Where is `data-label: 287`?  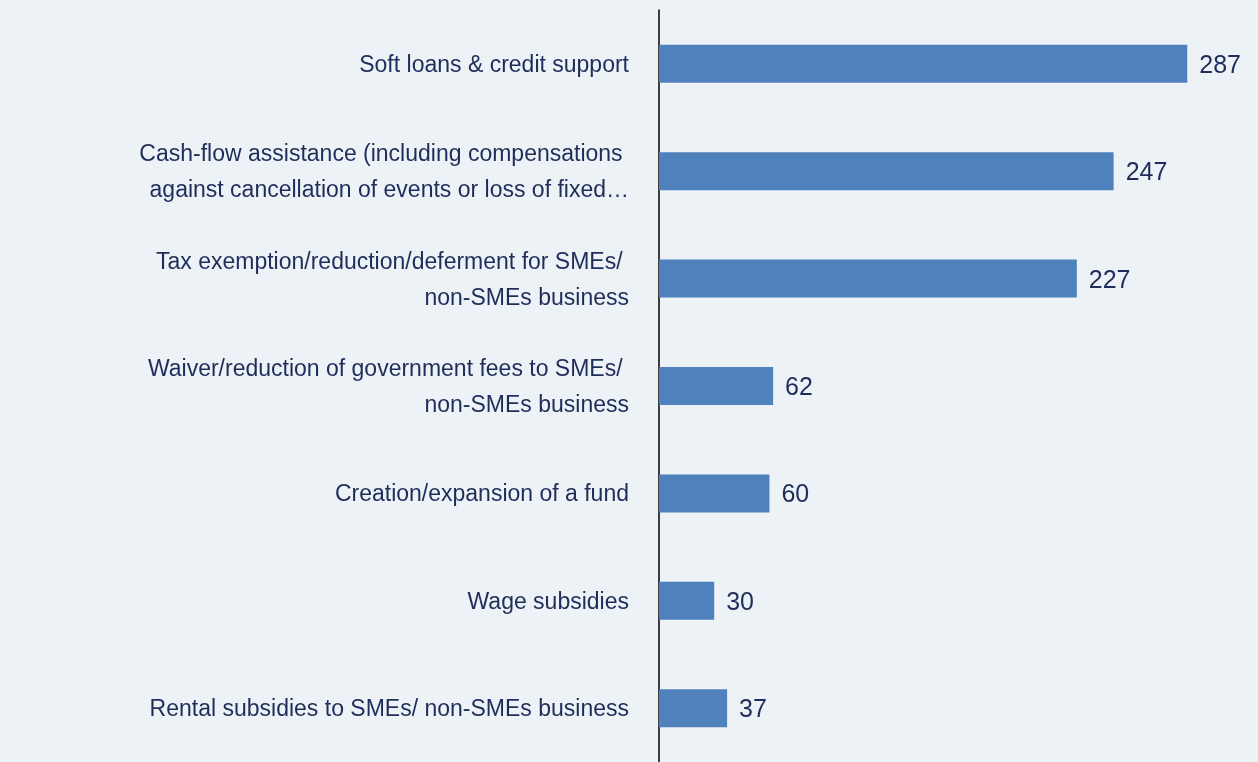 data-label: 287 is located at coordinates (1220, 63).